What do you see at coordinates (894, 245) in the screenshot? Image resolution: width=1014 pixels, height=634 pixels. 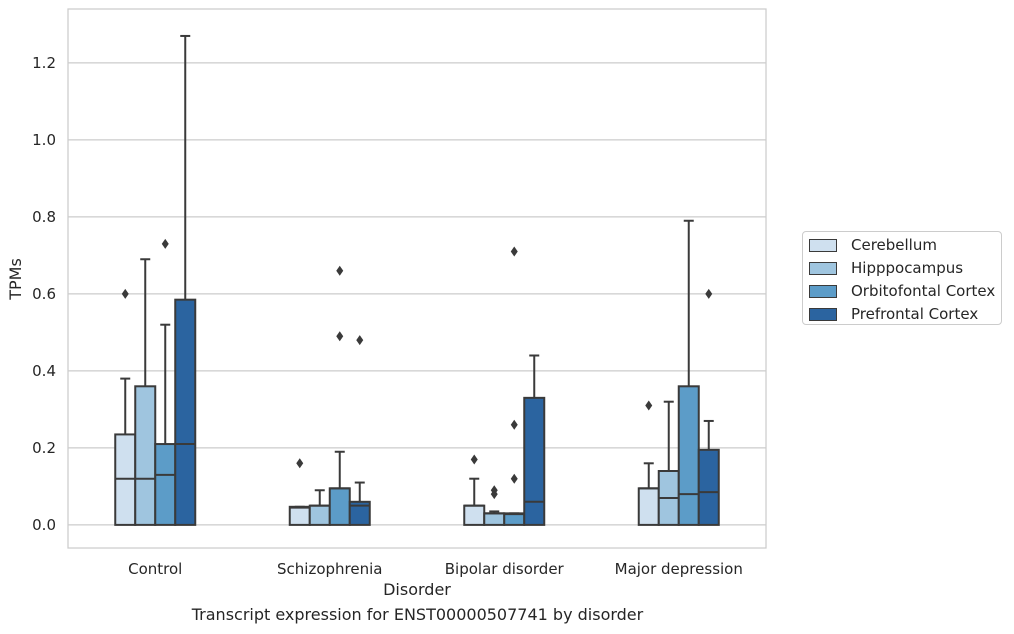 I see `legend-label-cerebellum: Cerebellum` at bounding box center [894, 245].